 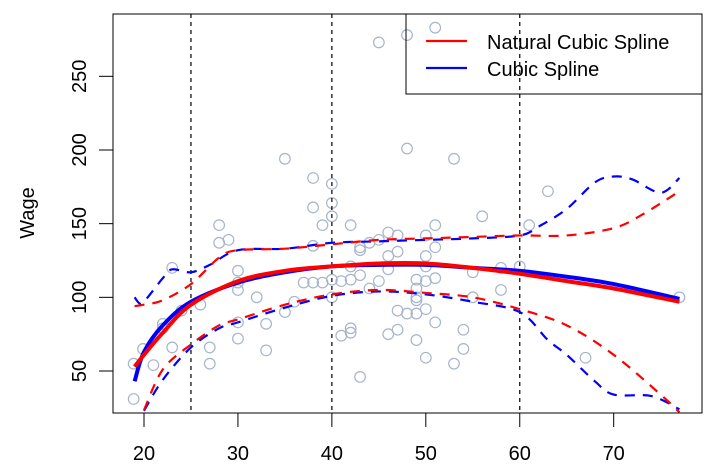 What do you see at coordinates (426, 454) in the screenshot?
I see `x-tick-label: 50` at bounding box center [426, 454].